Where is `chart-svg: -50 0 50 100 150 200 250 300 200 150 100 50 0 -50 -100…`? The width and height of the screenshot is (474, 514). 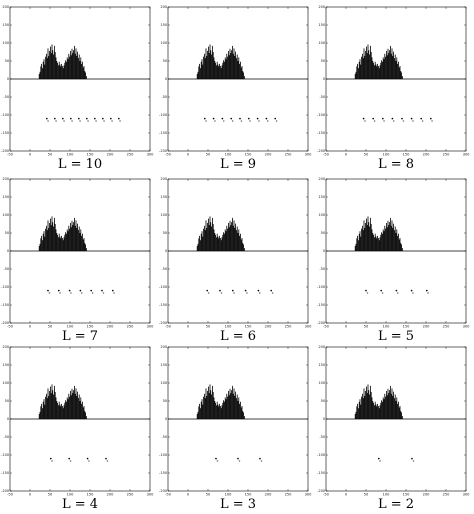 chart-svg: -50 0 50 100 150 200 250 300 200 150 100 50 0 -50 -100… is located at coordinates (235, 81).